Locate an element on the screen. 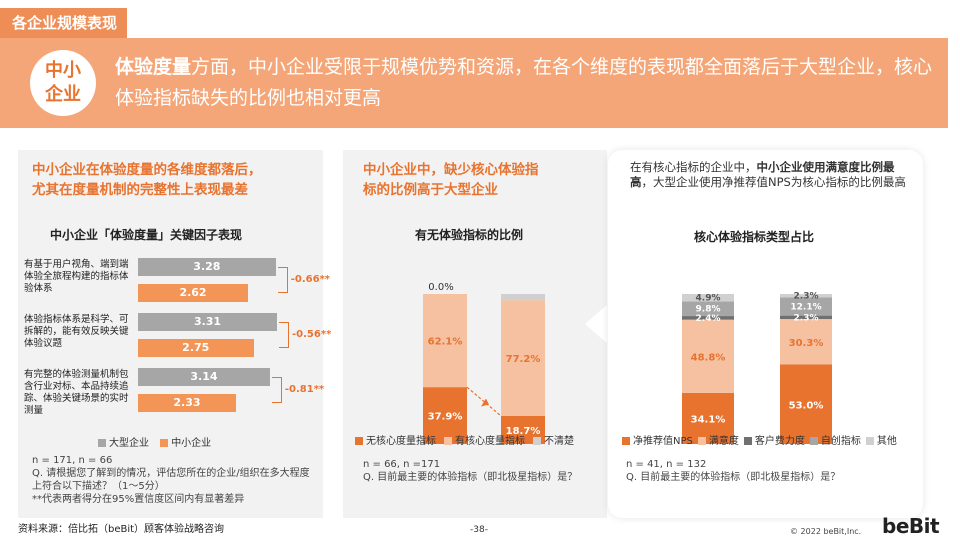 The height and width of the screenshot is (540, 960). panel1-heading: 中小企业在体验度量的各维度都落后， 尤其在度量机制的完整性上表现最差 is located at coordinates (147, 180).